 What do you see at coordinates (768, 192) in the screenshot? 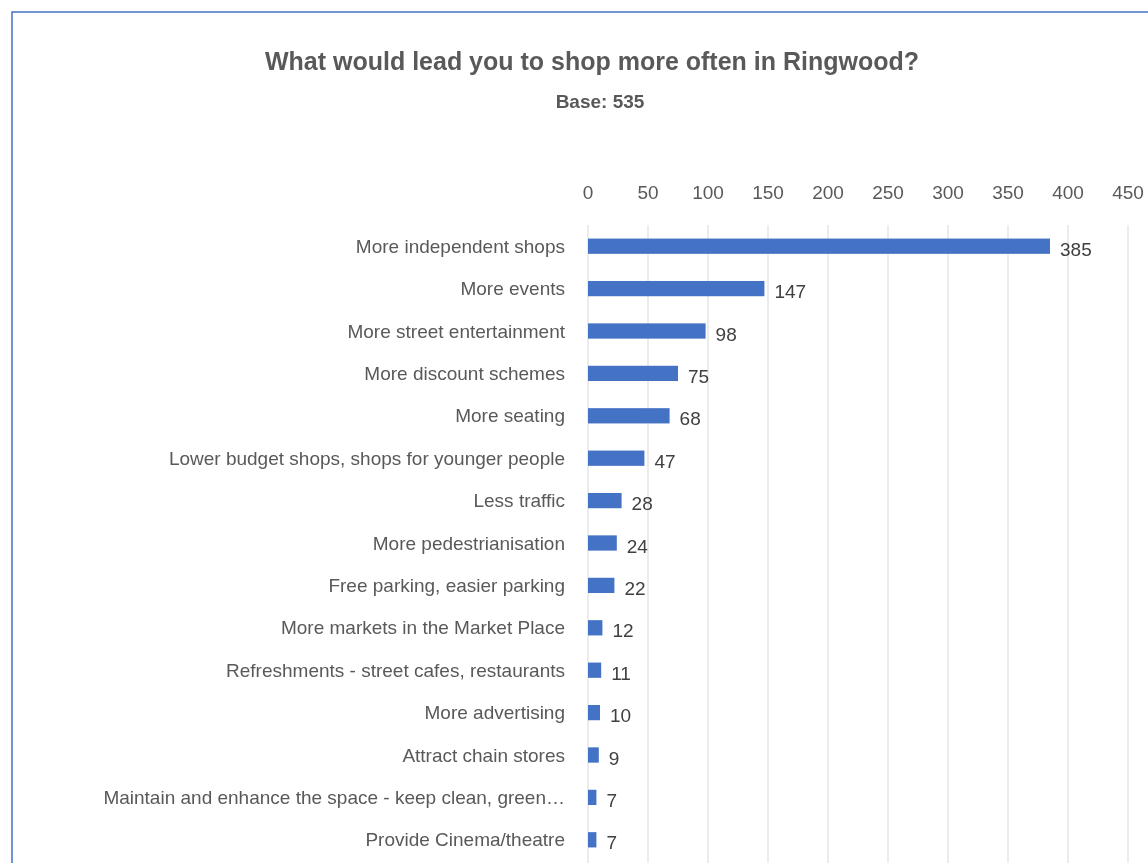
I see `x-tick-label: 150` at bounding box center [768, 192].